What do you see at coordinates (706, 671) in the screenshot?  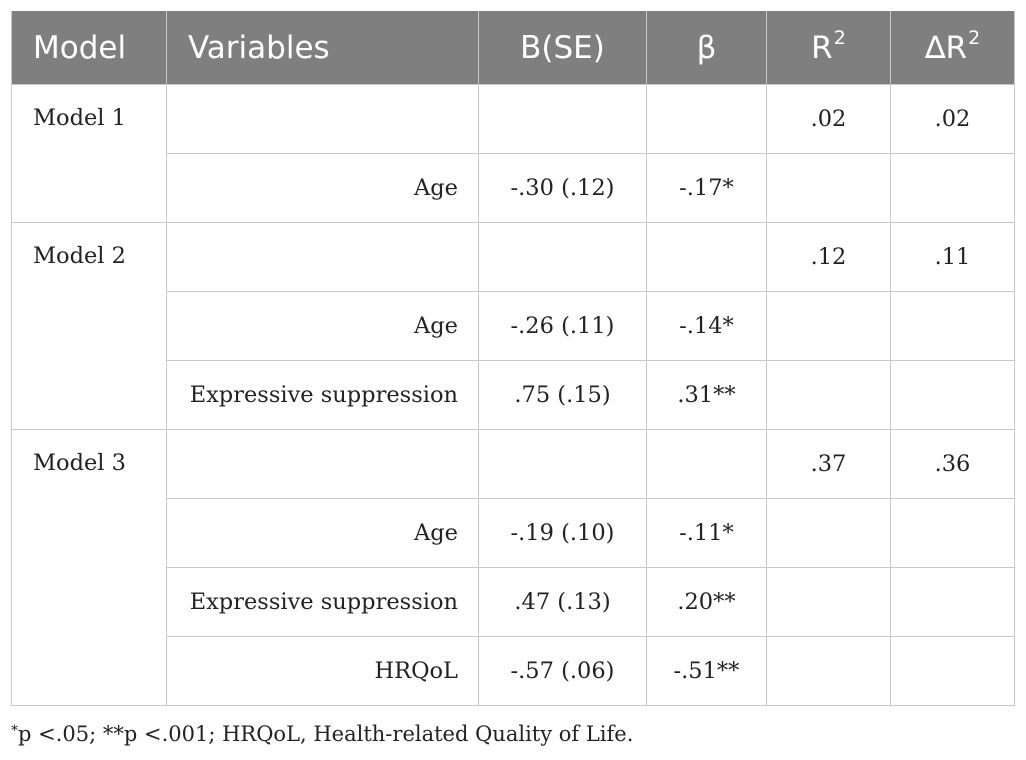 I see `beta-cell: -.51**` at bounding box center [706, 671].